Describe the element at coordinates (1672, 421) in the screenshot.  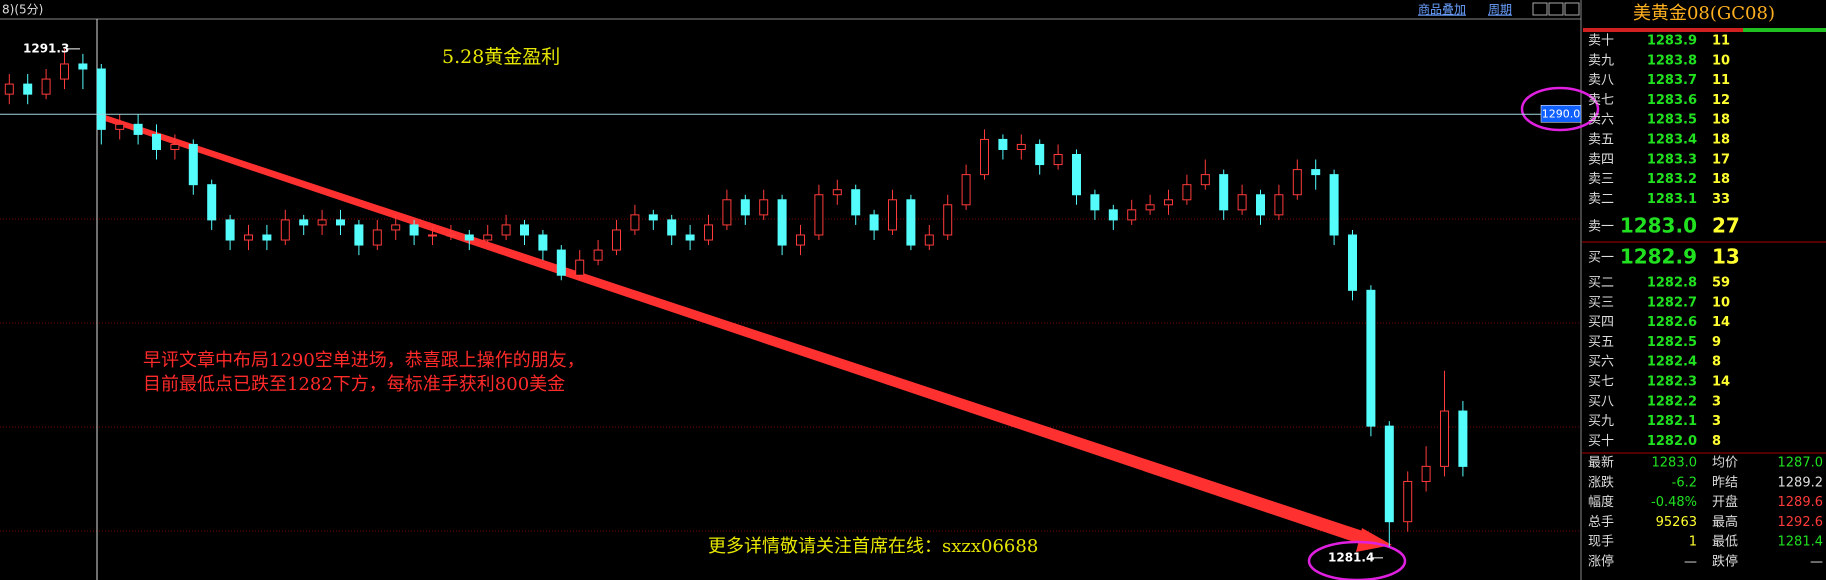
I see `book-price: 1282.1` at that location.